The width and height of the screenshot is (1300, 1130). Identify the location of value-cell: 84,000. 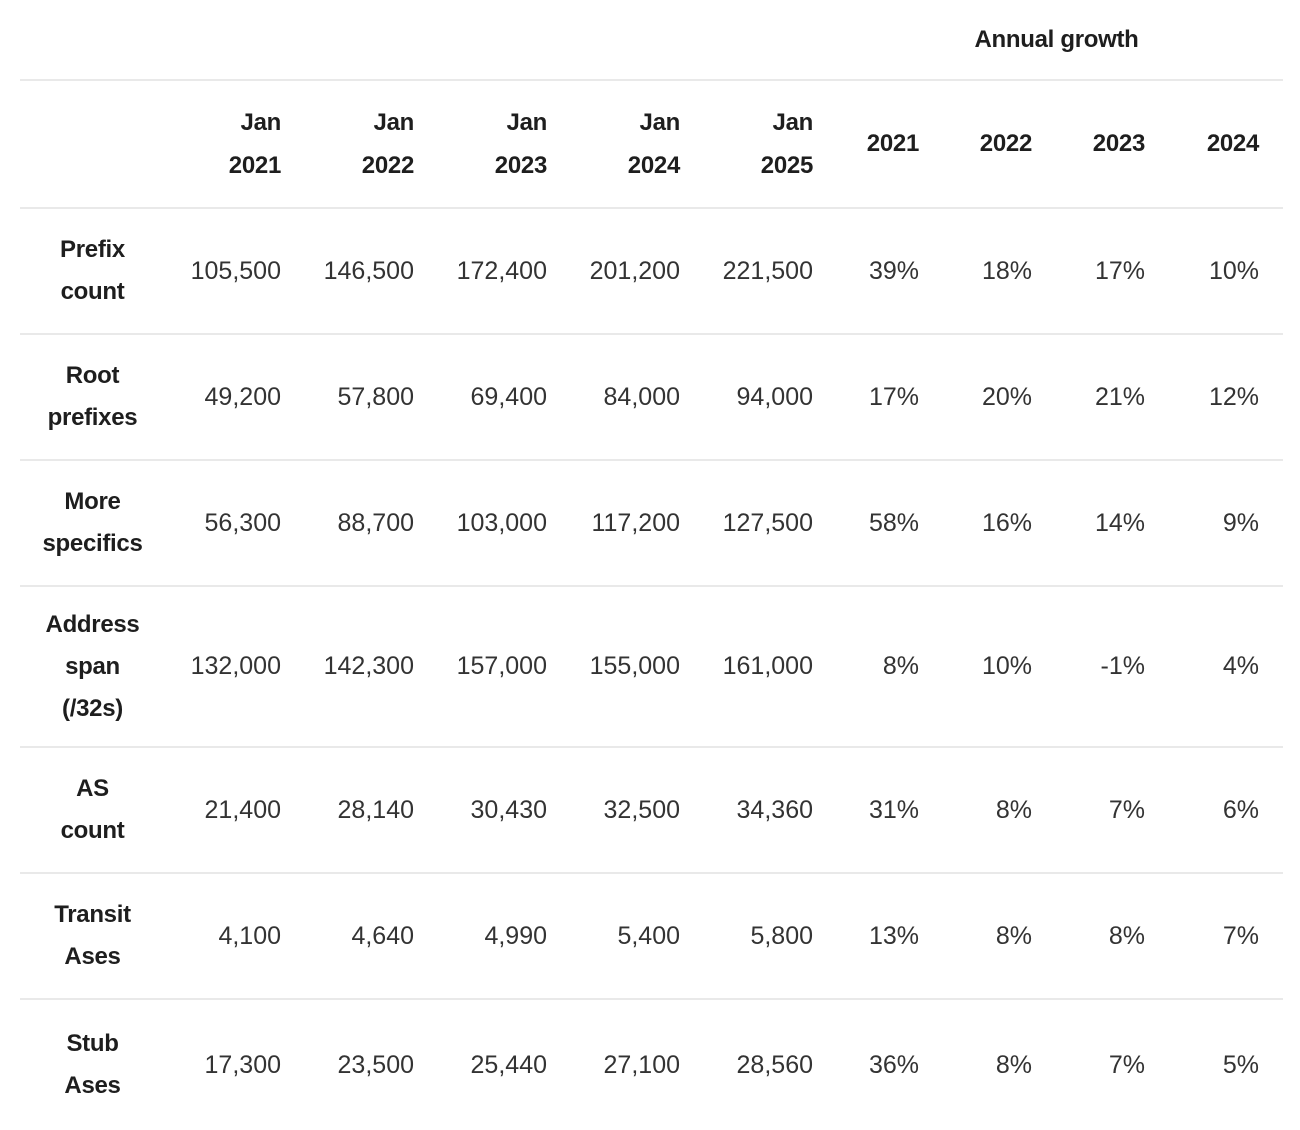
(630, 397).